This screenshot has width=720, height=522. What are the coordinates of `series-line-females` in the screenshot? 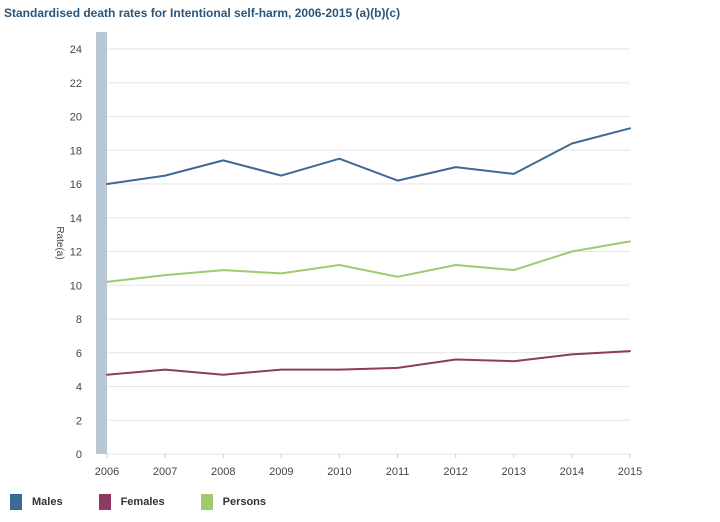 It's located at (368, 363).